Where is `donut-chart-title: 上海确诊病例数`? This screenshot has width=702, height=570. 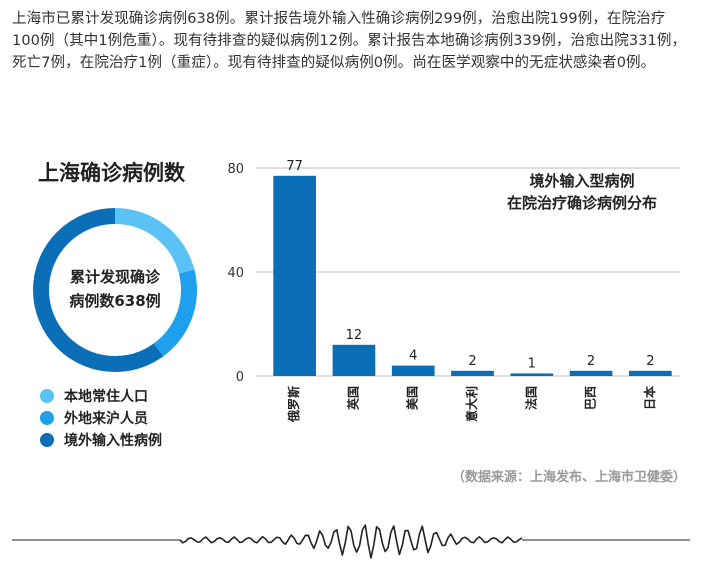 donut-chart-title: 上海确诊病例数 is located at coordinates (111, 173).